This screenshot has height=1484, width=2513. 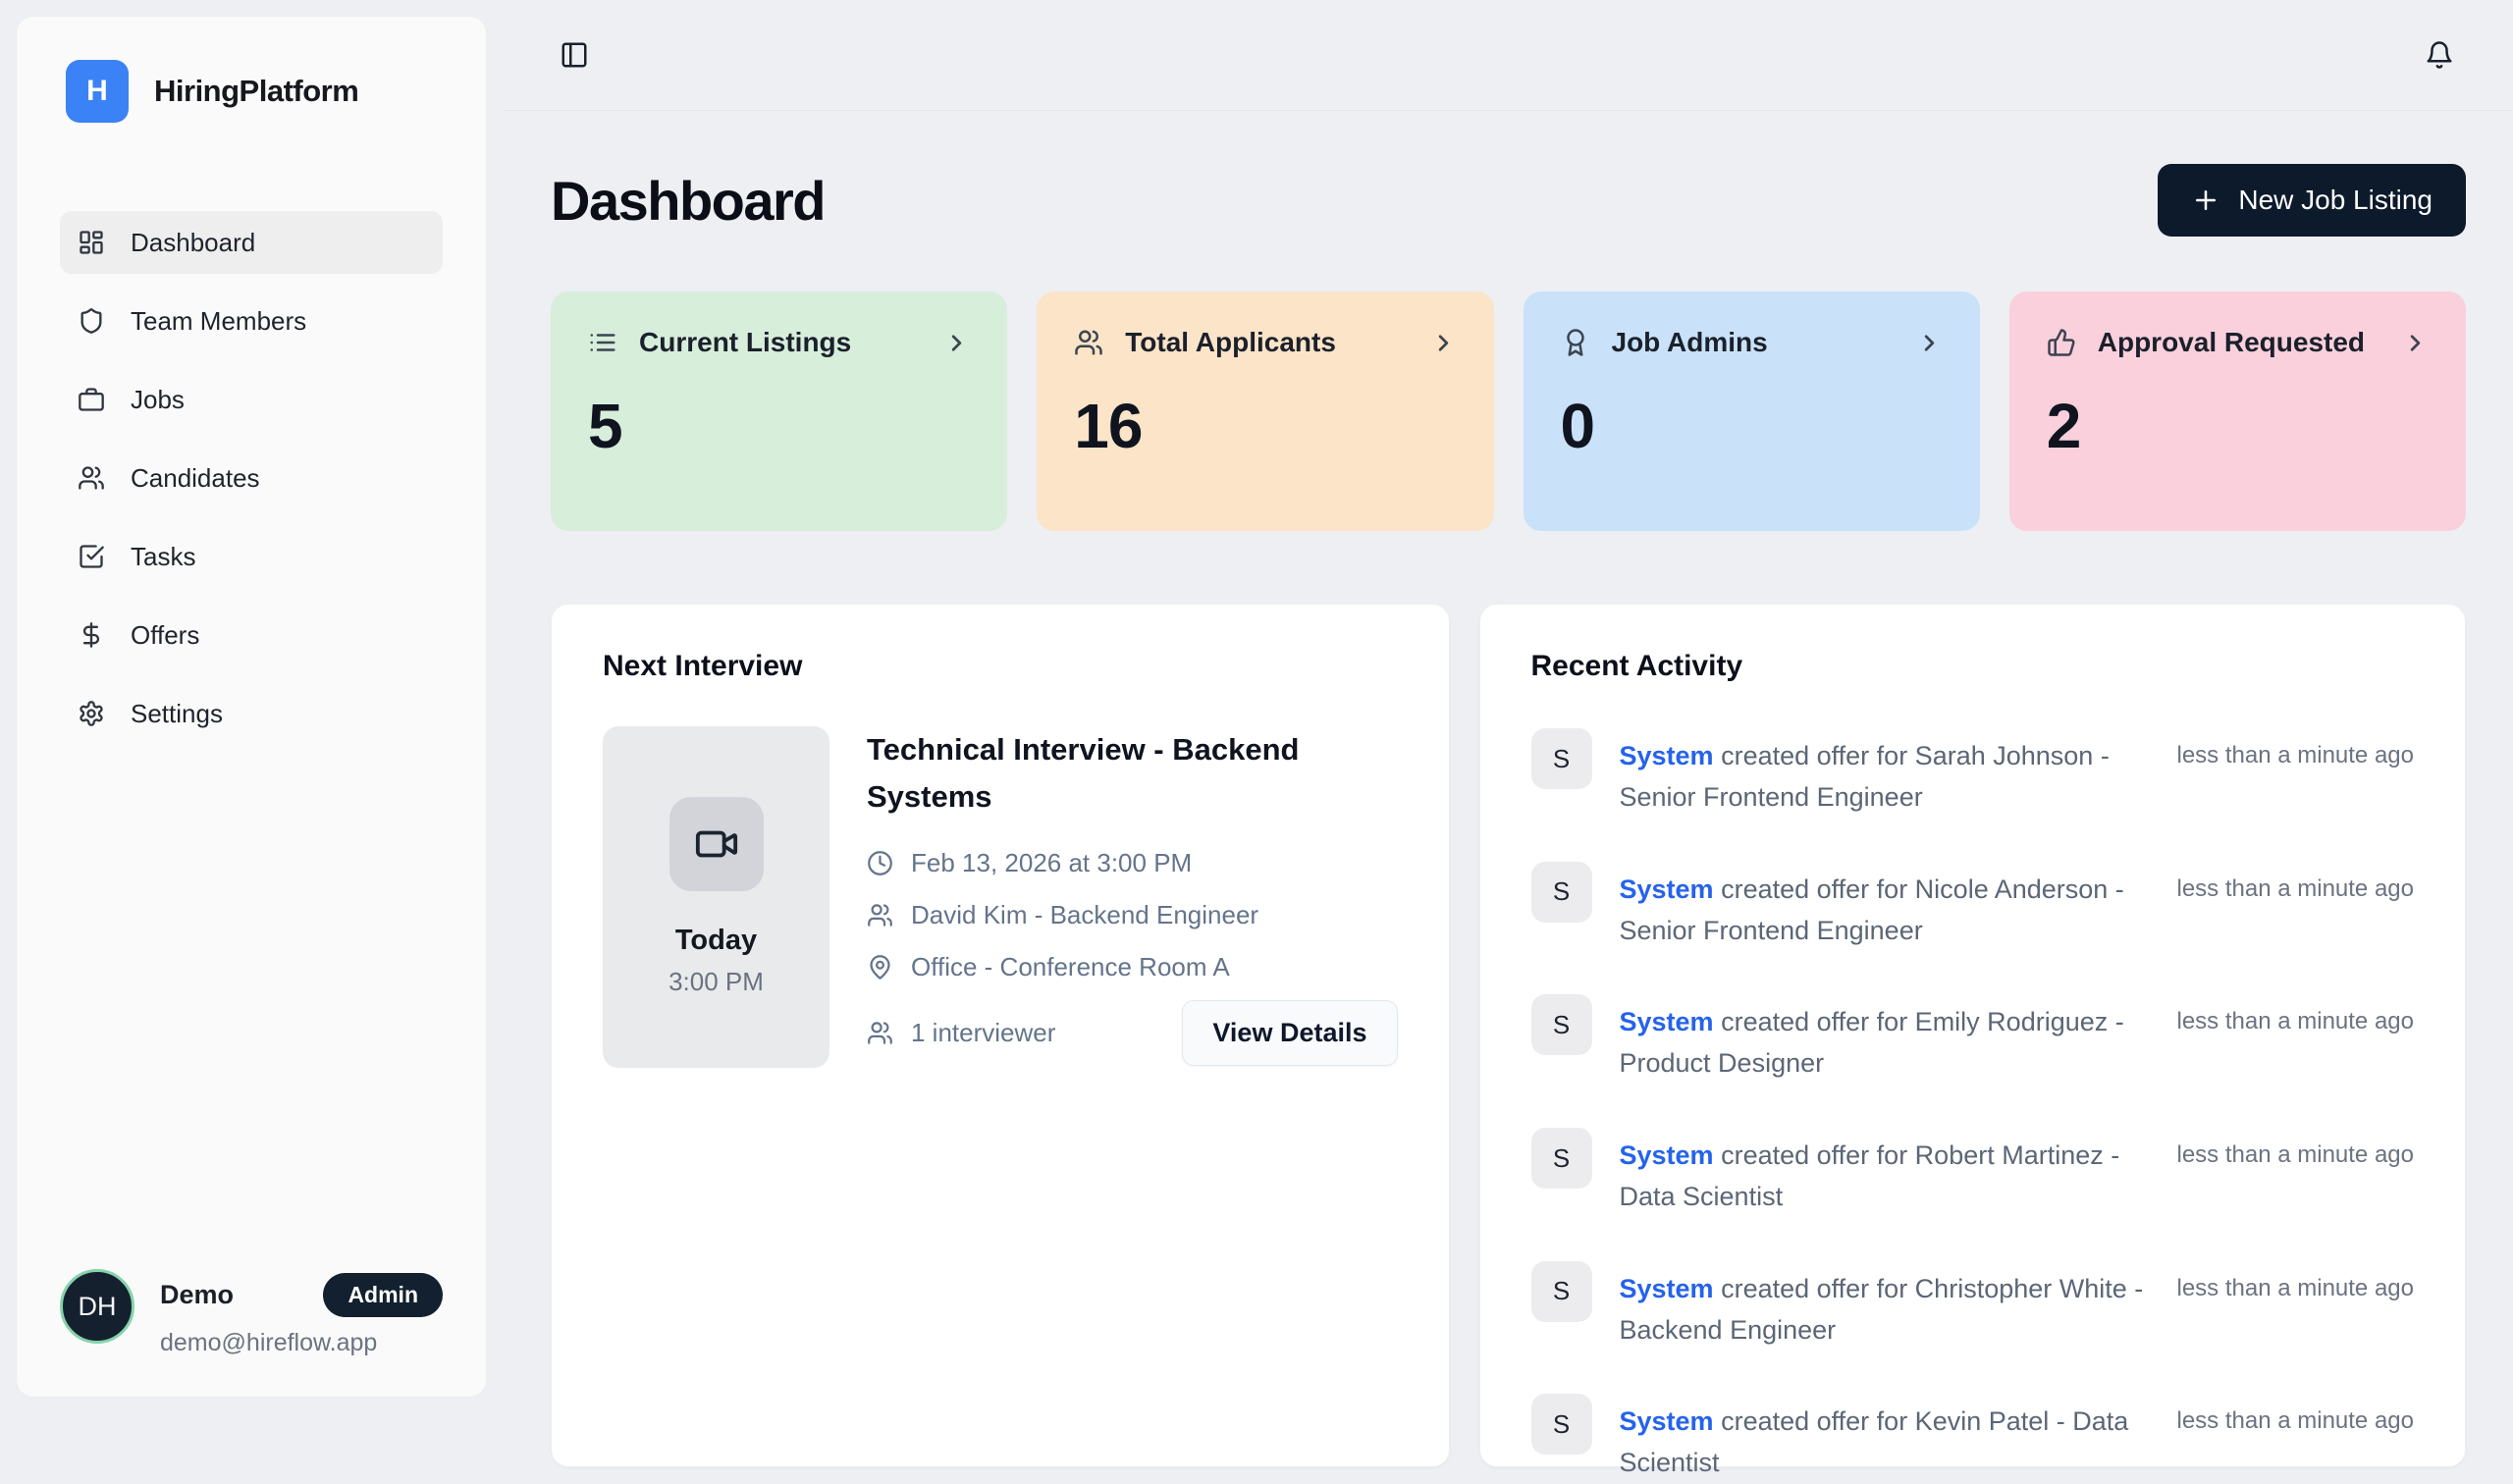 I want to click on interview-thumbnail: Today 3:00 PM, so click(x=716, y=897).